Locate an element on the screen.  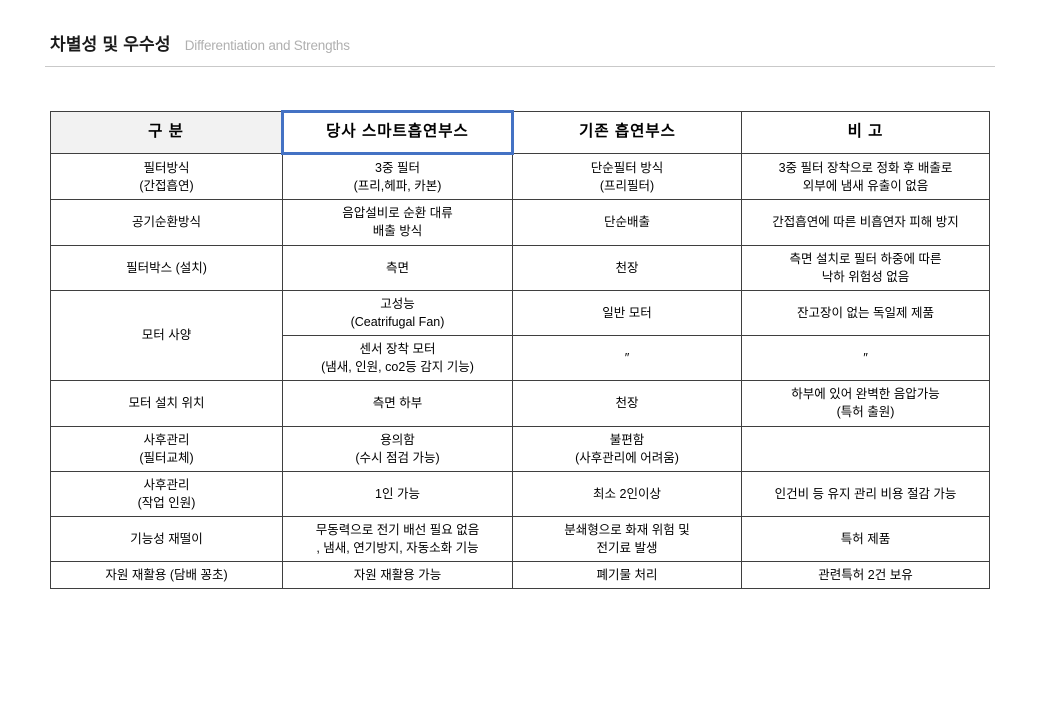
page-subtitle-english: Differentiation and Strengths is located at coordinates (267, 45).